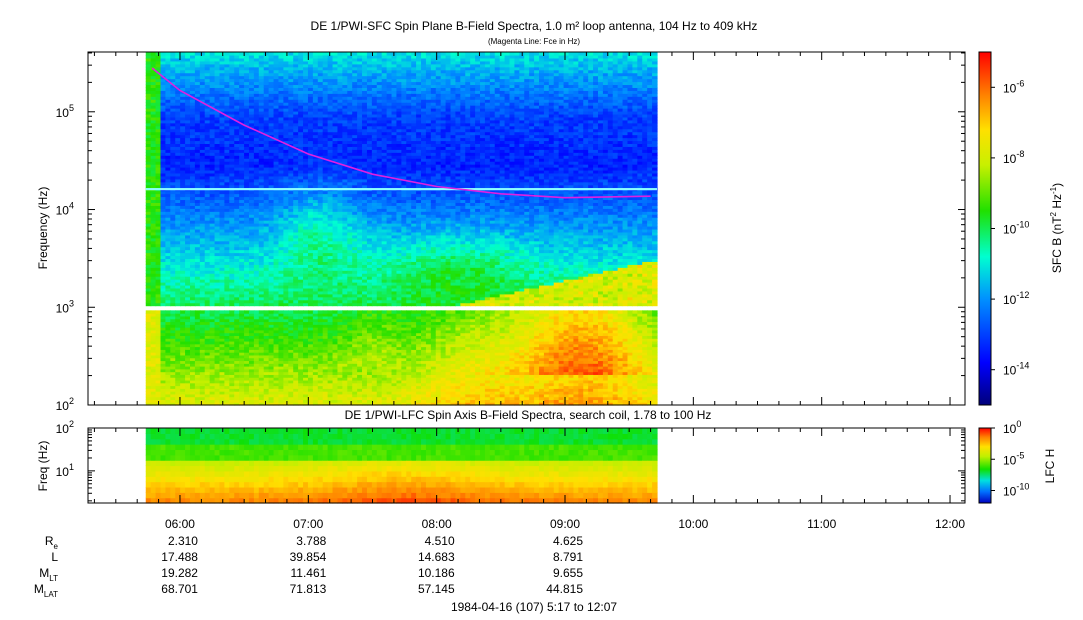 Image resolution: width=1083 pixels, height=620 pixels. I want to click on sfc-ytick-label: 10³, so click(65, 306).